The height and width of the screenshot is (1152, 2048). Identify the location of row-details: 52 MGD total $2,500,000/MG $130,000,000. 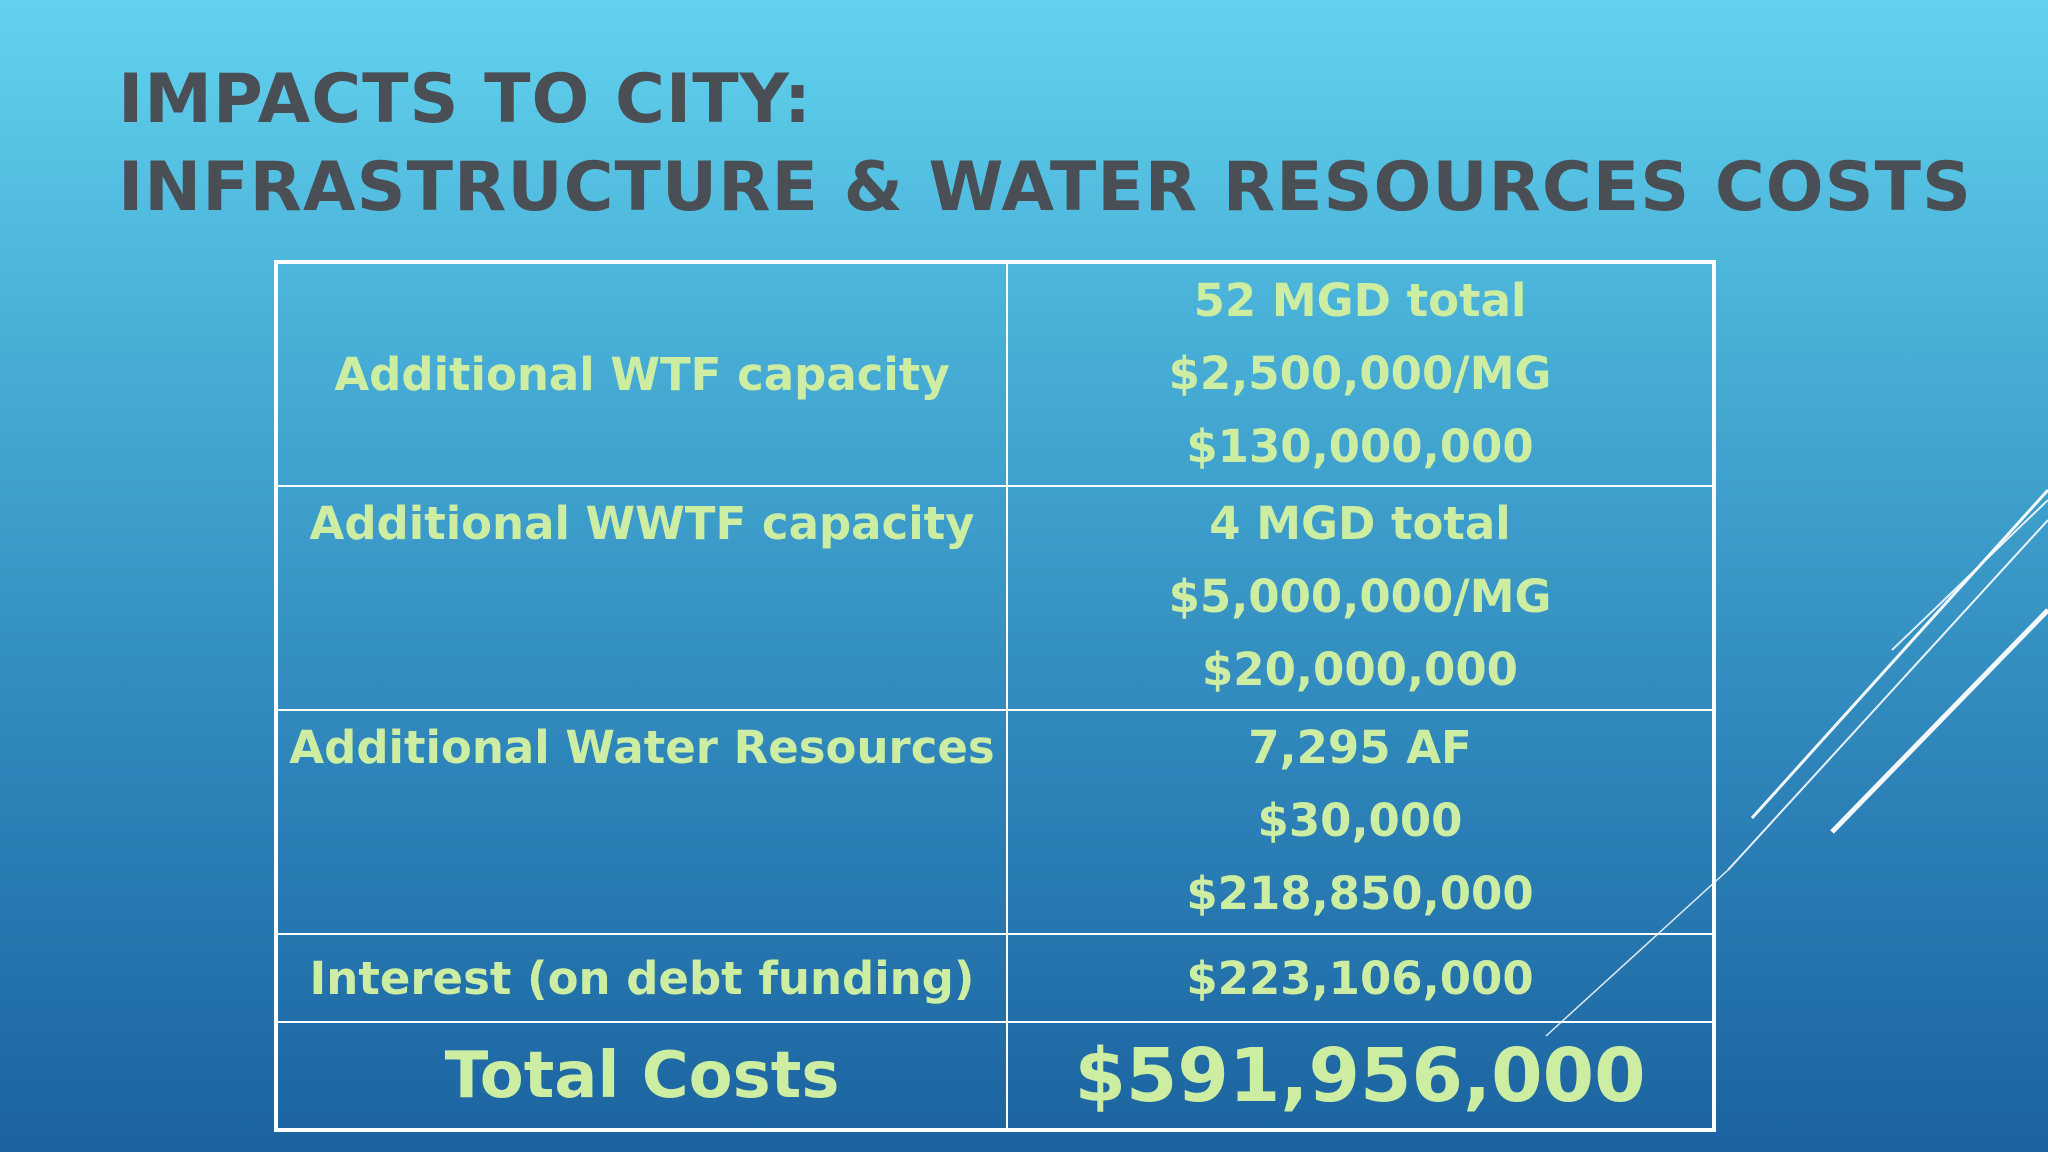
(1360, 374).